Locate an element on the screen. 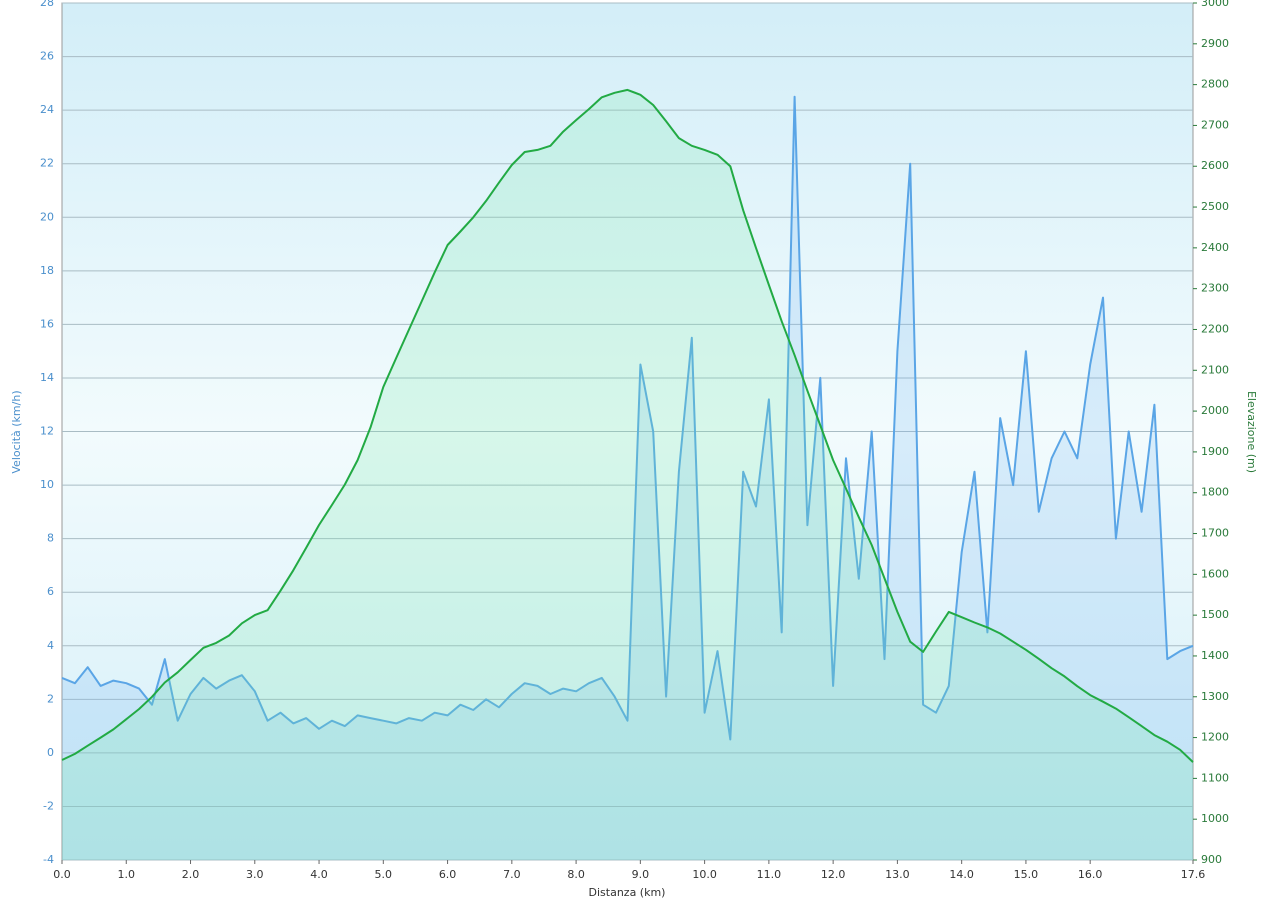 This screenshot has height=908, width=1268. y2-tick-label: 900 is located at coordinates (1211, 859).